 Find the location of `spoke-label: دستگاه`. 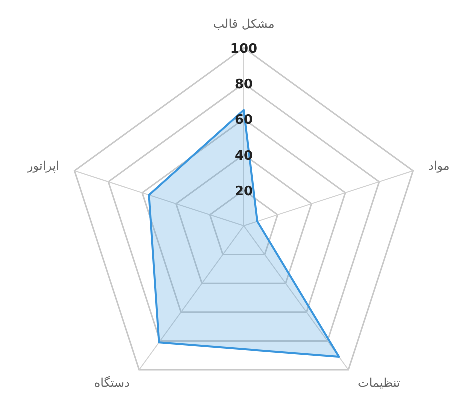

spoke-label: دستگاه is located at coordinates (112, 383).